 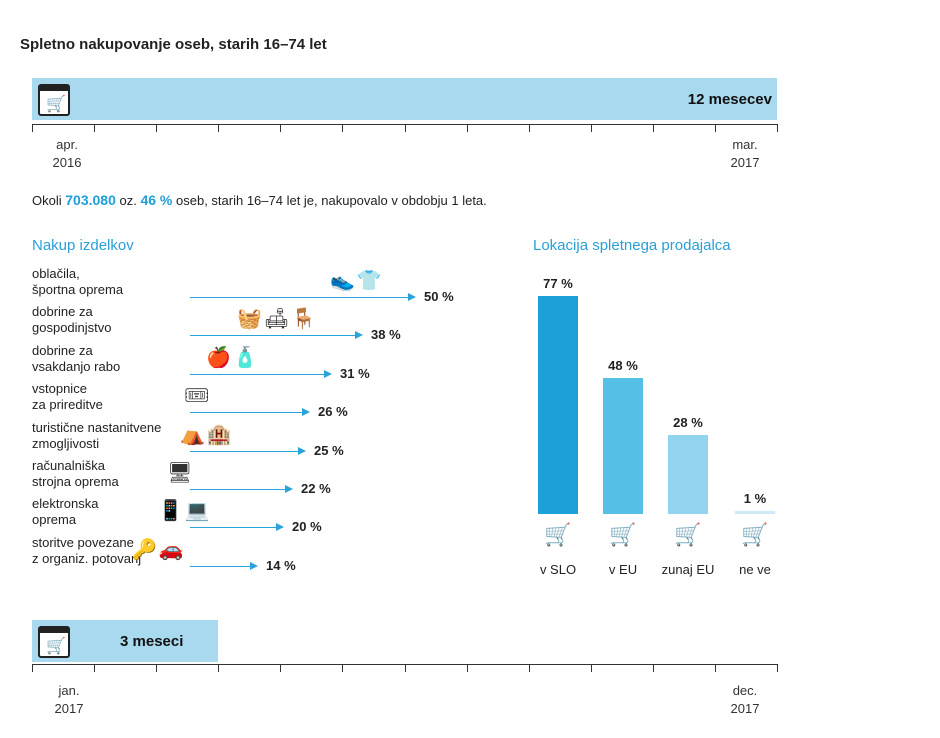 I want to click on category-label-line: elektronska, so click(x=65, y=504).